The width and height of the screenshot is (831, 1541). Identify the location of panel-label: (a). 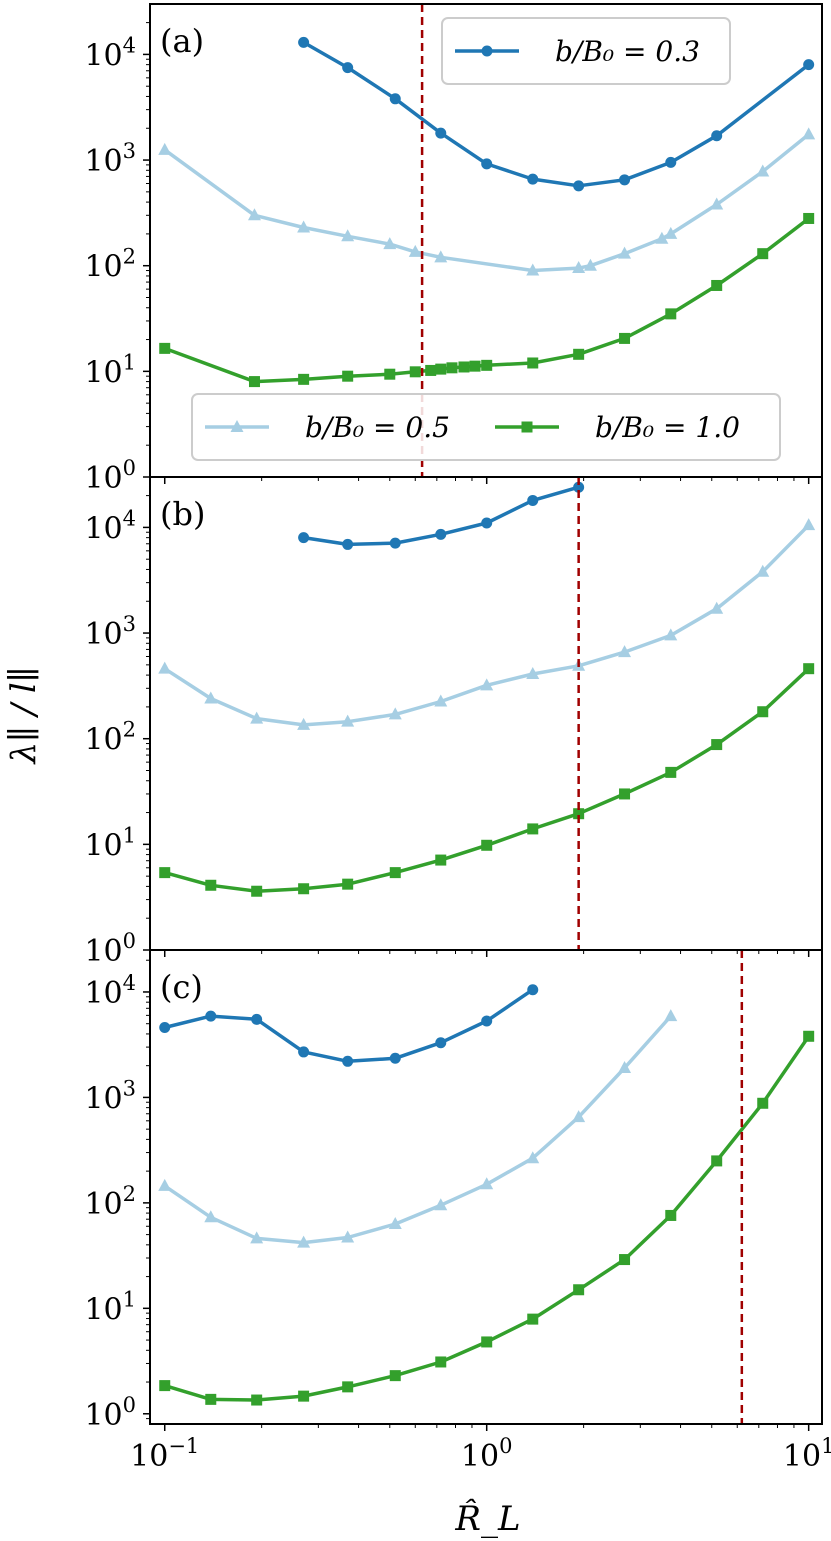
(182, 41).